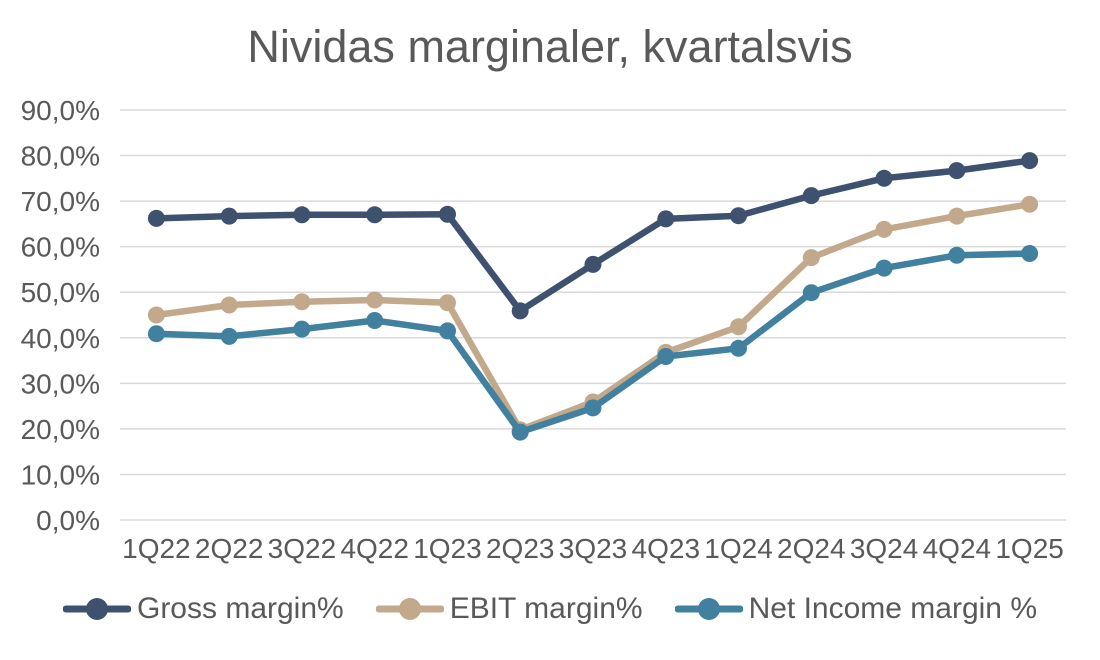  Describe the element at coordinates (240, 608) in the screenshot. I see `legend-label: Gross margin%` at that location.